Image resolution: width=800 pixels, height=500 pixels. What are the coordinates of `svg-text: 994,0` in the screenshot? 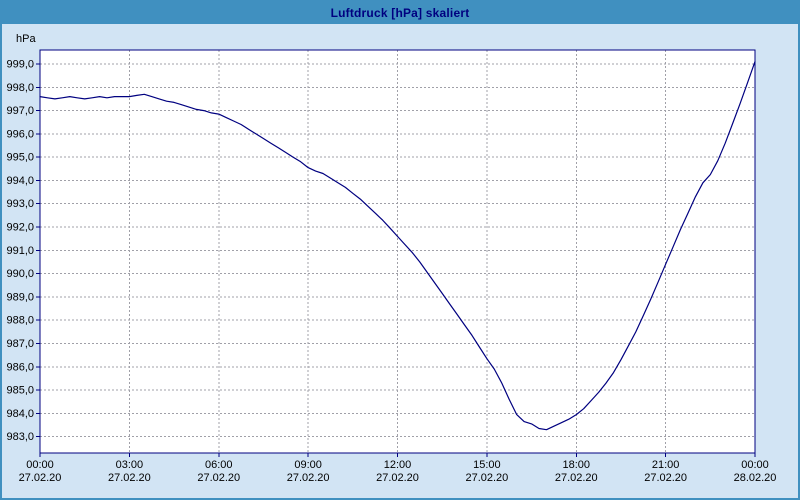 It's located at (20, 181).